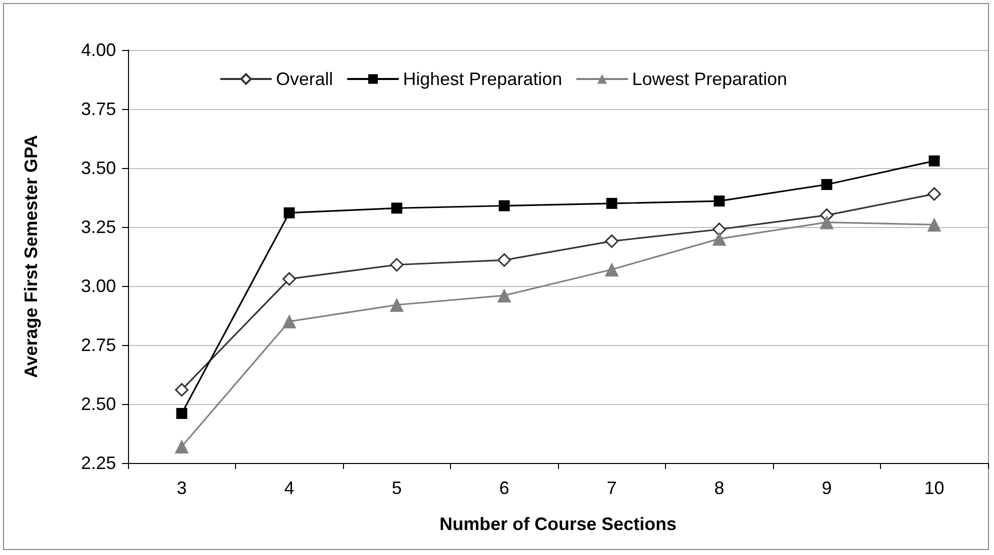  I want to click on y-tick-label: 2.75, so click(98, 345).